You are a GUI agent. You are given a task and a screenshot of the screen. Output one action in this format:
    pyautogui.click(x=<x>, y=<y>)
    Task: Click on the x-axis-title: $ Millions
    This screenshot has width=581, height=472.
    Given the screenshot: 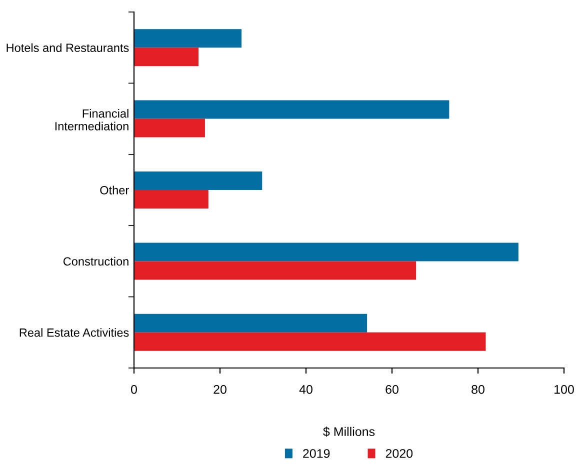 What is the action you would take?
    pyautogui.click(x=349, y=431)
    